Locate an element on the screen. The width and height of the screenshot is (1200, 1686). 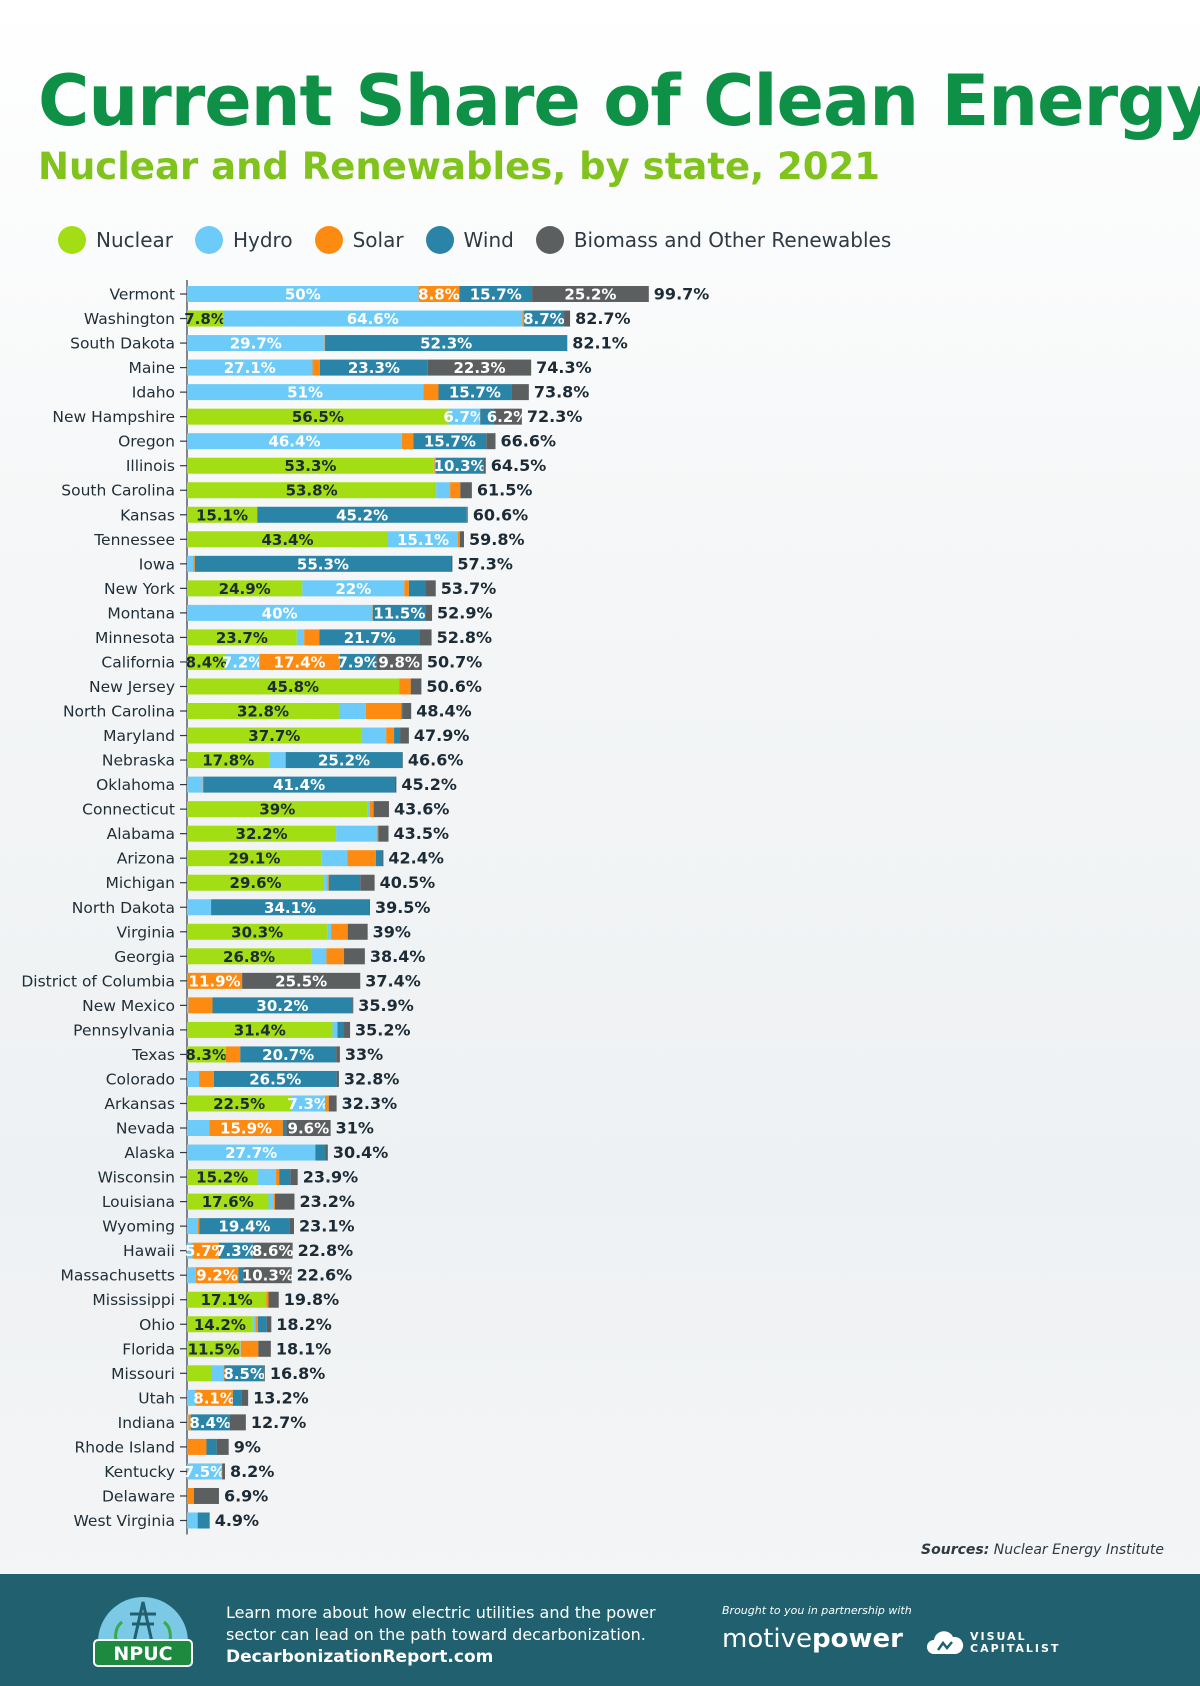
data-label-new-hampshire-hydro: 6.7% is located at coordinates (464, 417).